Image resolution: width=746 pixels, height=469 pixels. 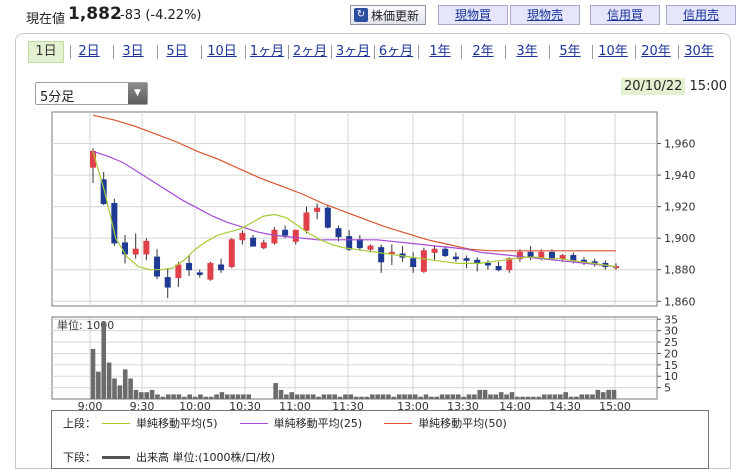 What do you see at coordinates (545, 15) in the screenshot?
I see `cash-sell-button: 現物売` at bounding box center [545, 15].